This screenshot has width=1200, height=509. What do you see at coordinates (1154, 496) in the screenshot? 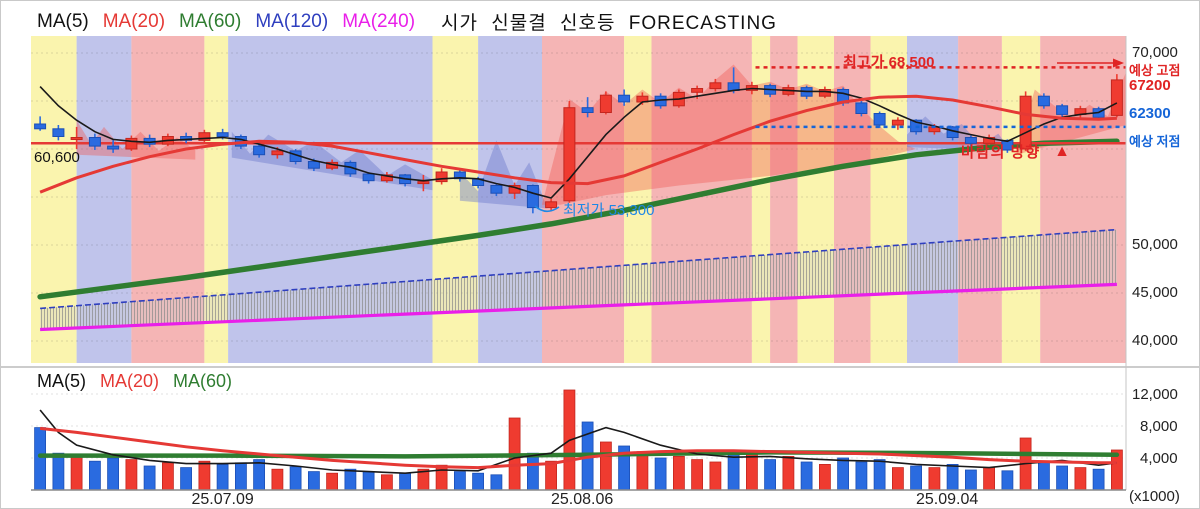
I see `volume-unit-label: (x1000)` at bounding box center [1154, 496].